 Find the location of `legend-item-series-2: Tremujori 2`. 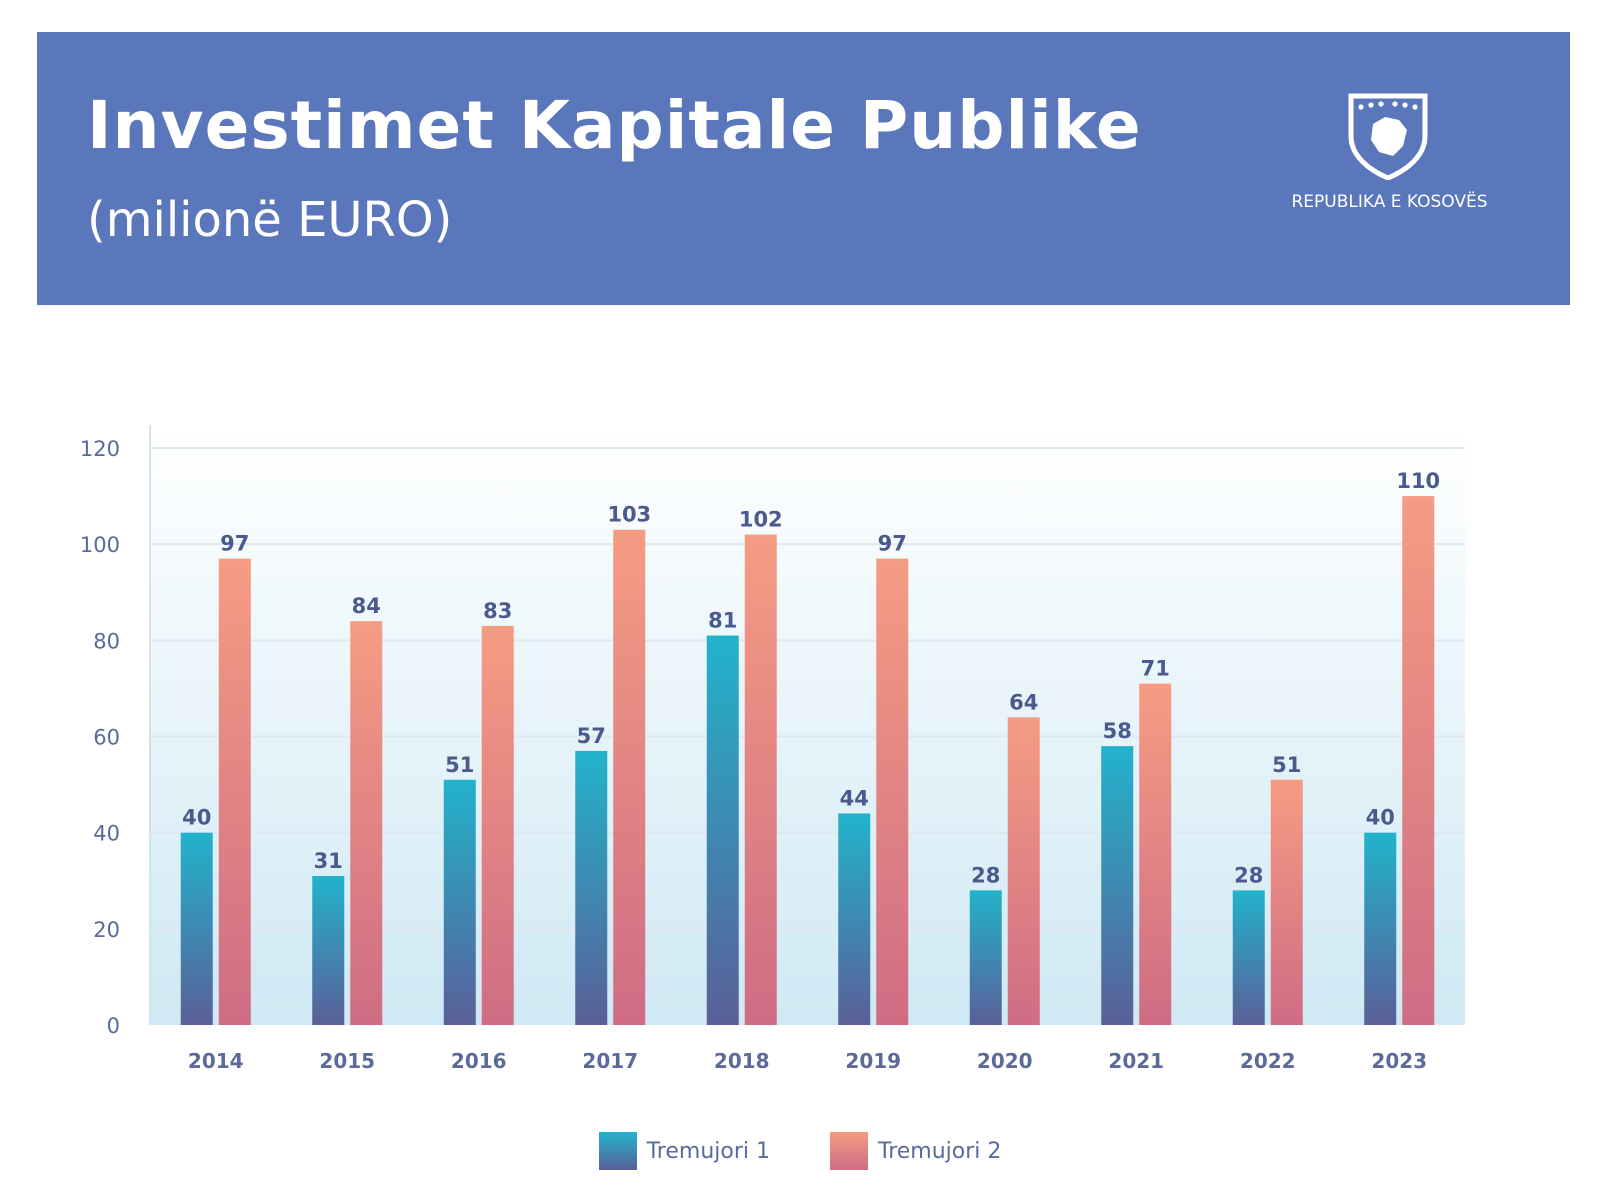

legend-item-series-2: Tremujori 2 is located at coordinates (915, 1151).